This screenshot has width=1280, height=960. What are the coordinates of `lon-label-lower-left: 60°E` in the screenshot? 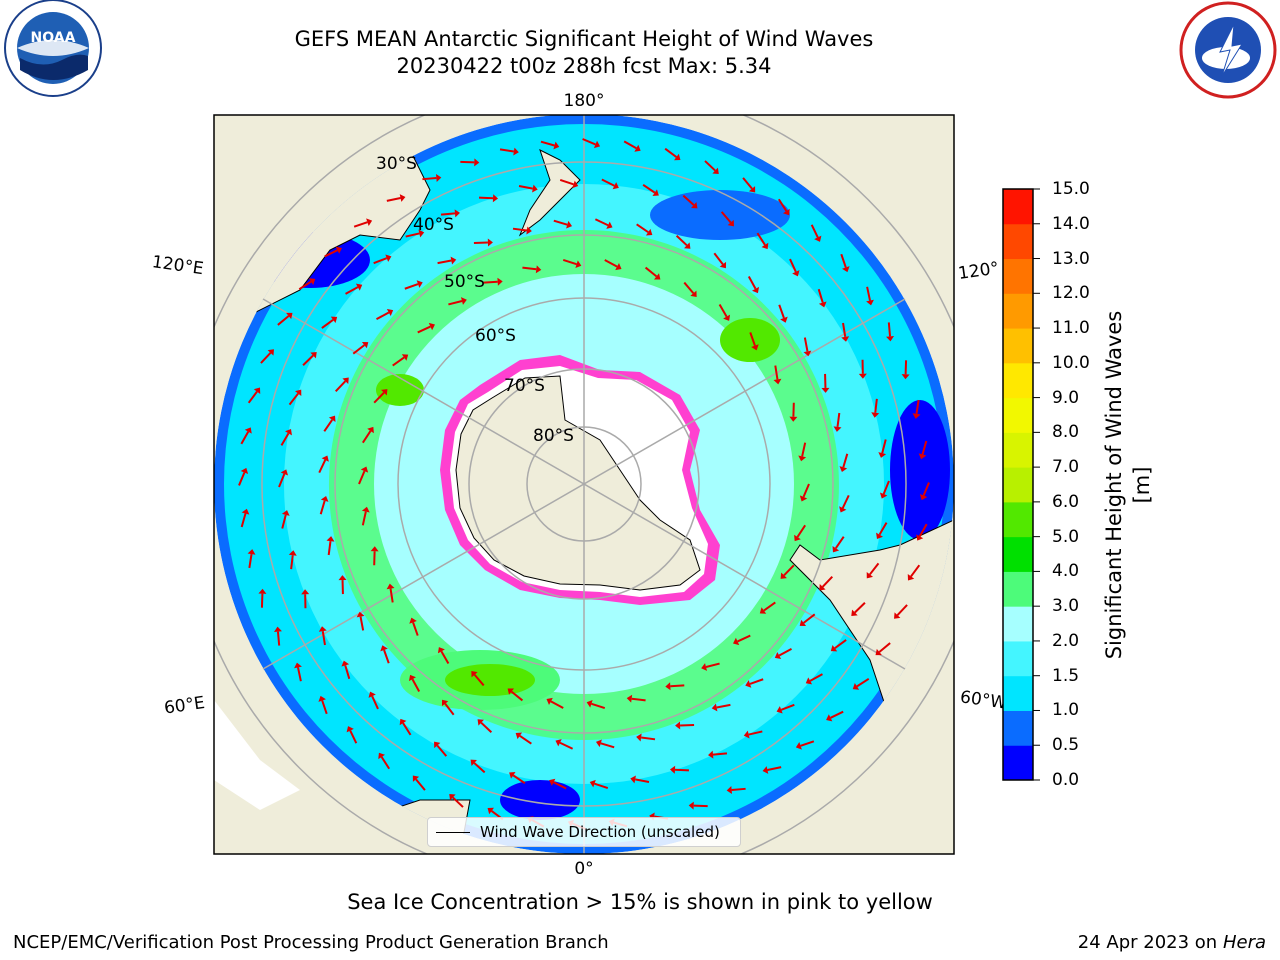 It's located at (184, 705).